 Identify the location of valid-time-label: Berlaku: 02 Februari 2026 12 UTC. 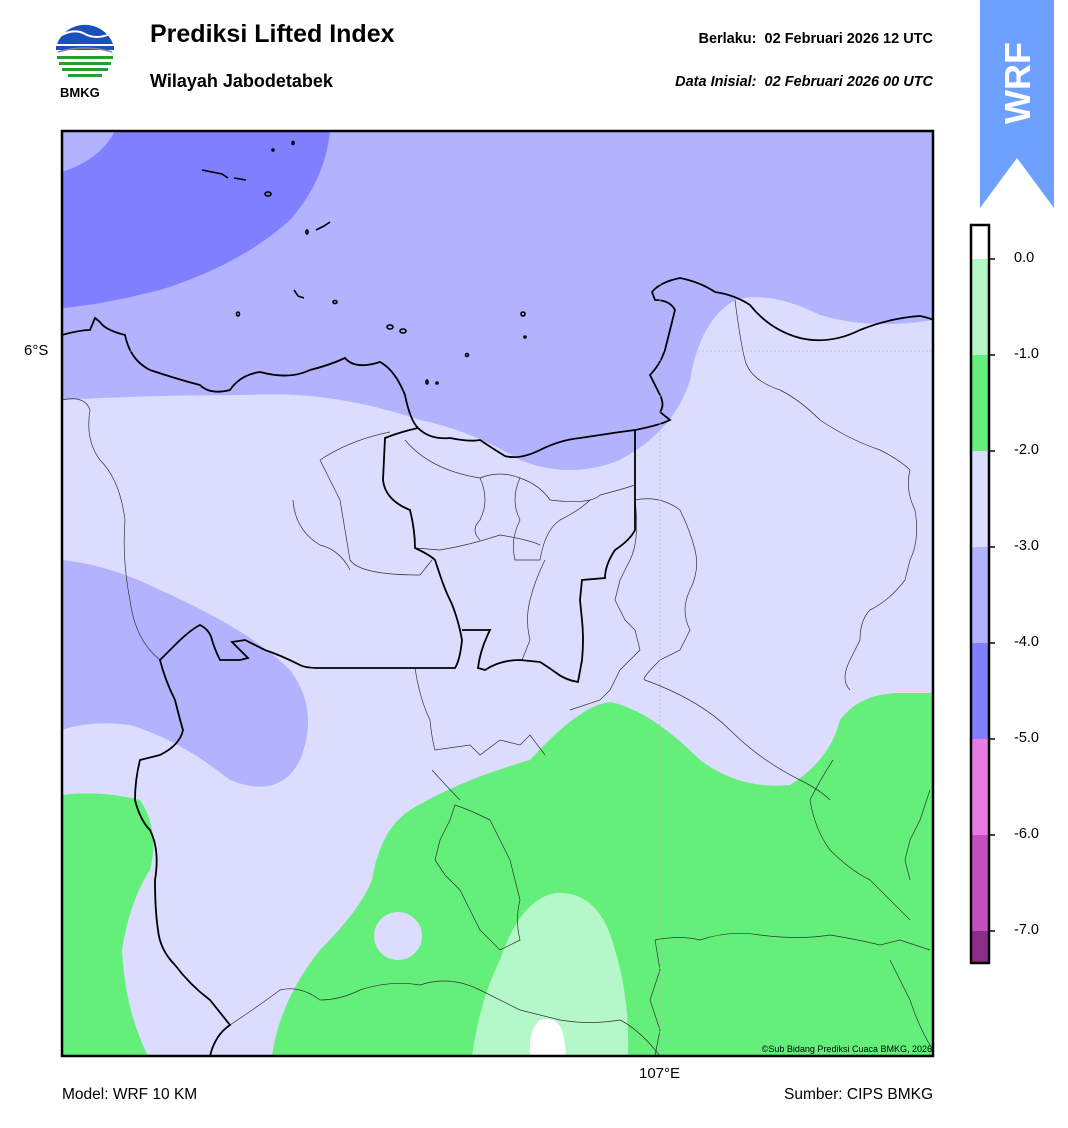
(815, 39).